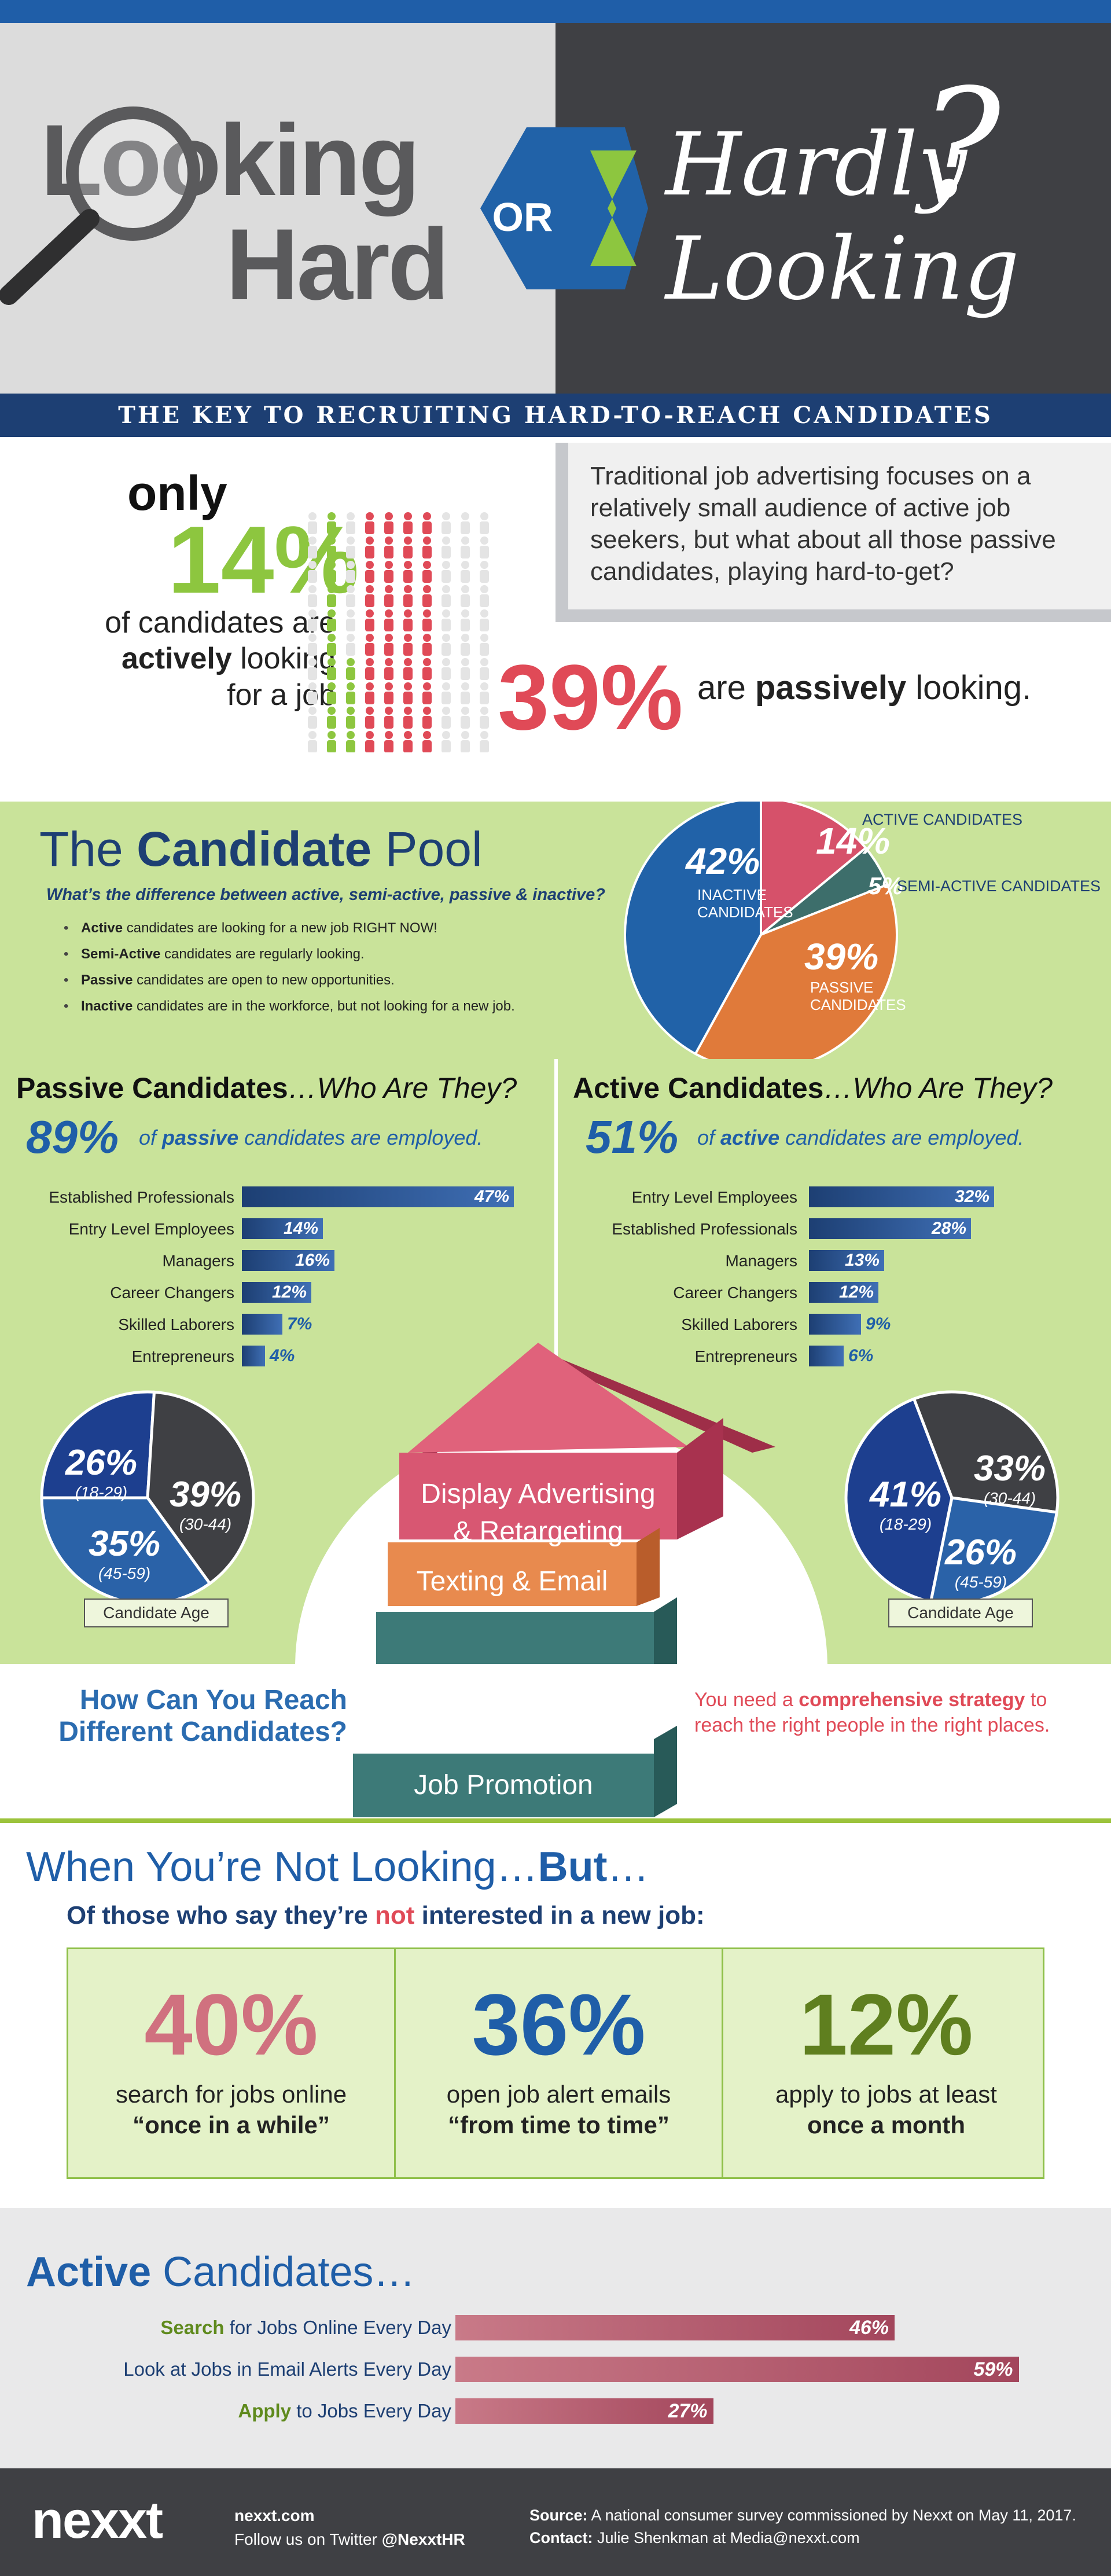 The width and height of the screenshot is (1111, 2576). What do you see at coordinates (398, 632) in the screenshot?
I see `people-grid` at bounding box center [398, 632].